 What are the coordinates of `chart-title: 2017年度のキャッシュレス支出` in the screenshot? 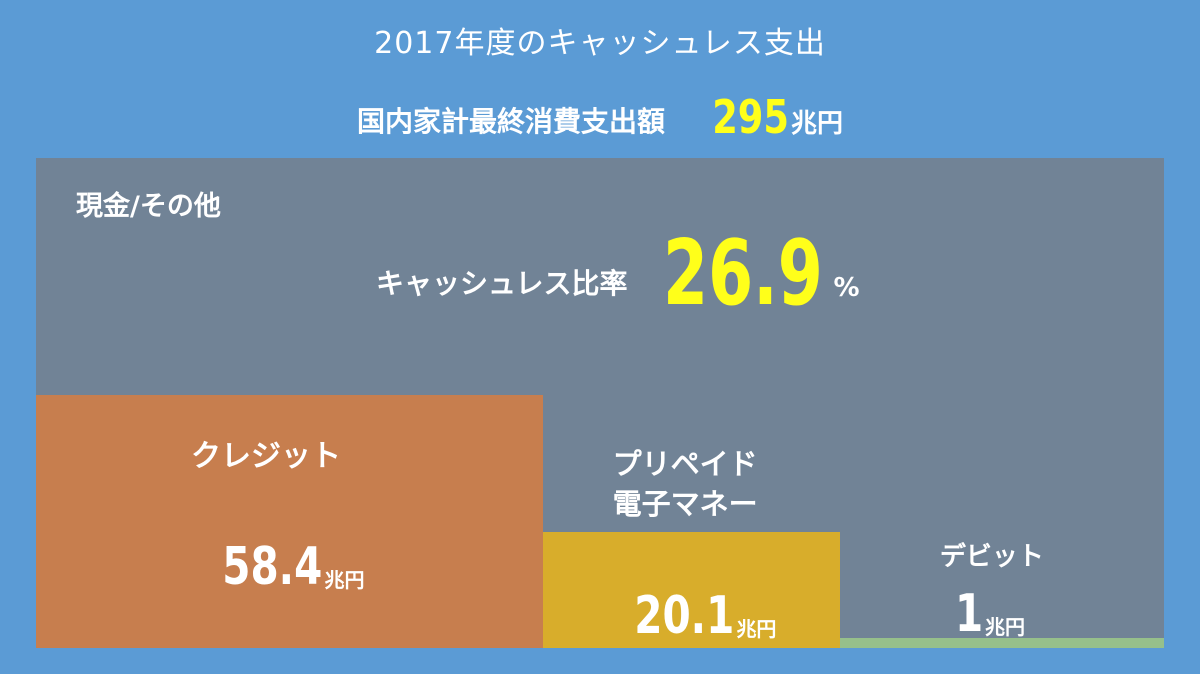 It's located at (600, 43).